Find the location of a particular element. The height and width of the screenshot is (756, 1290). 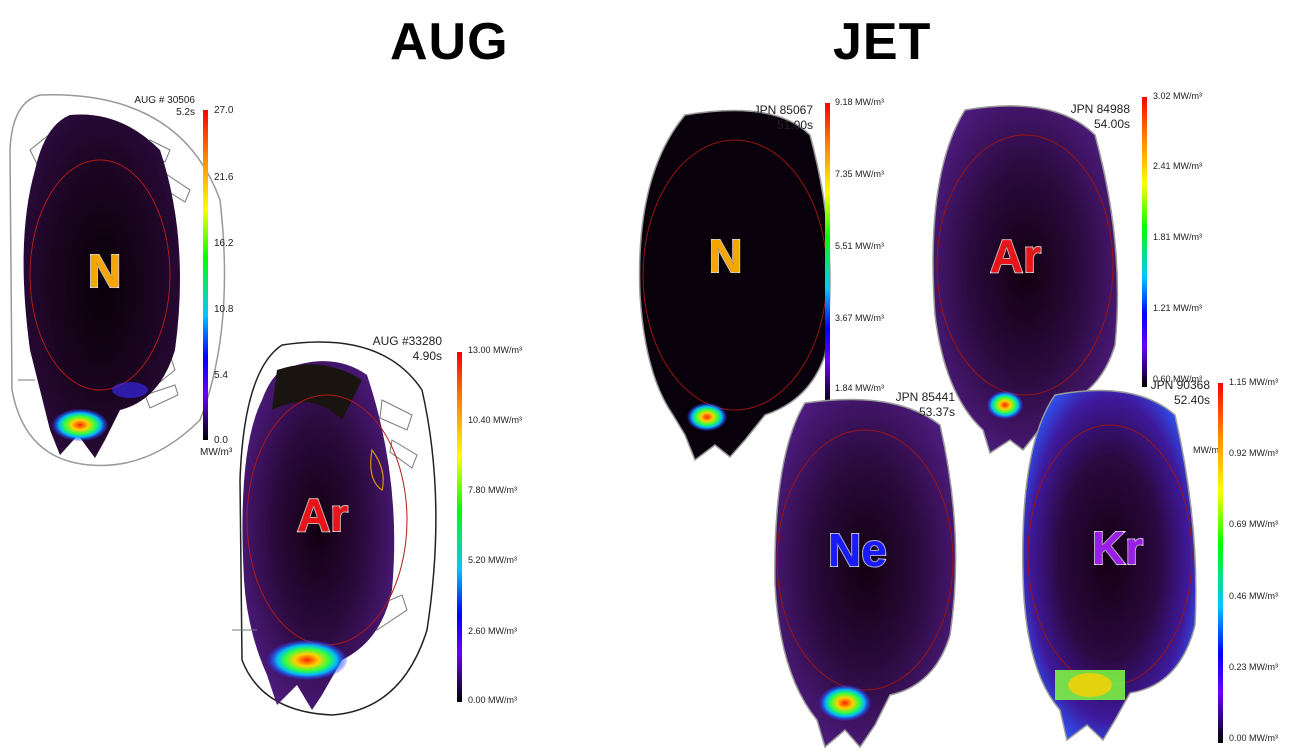

colorbar-tick: 16.2 is located at coordinates (224, 243).